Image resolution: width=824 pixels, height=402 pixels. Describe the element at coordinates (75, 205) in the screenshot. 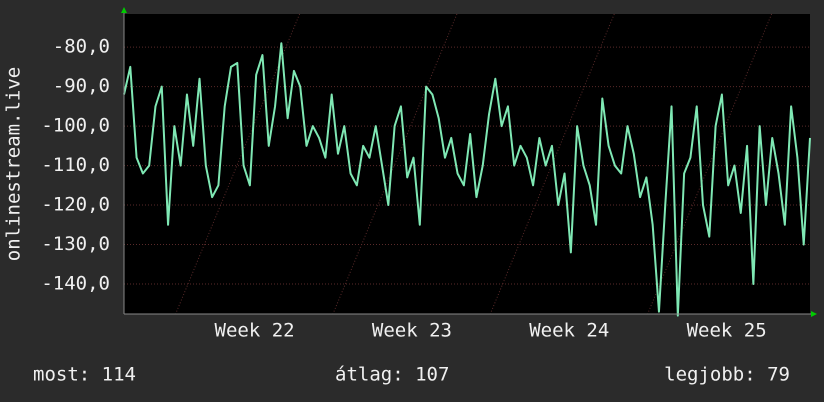

I see `y-tick-label: -120,0` at that location.